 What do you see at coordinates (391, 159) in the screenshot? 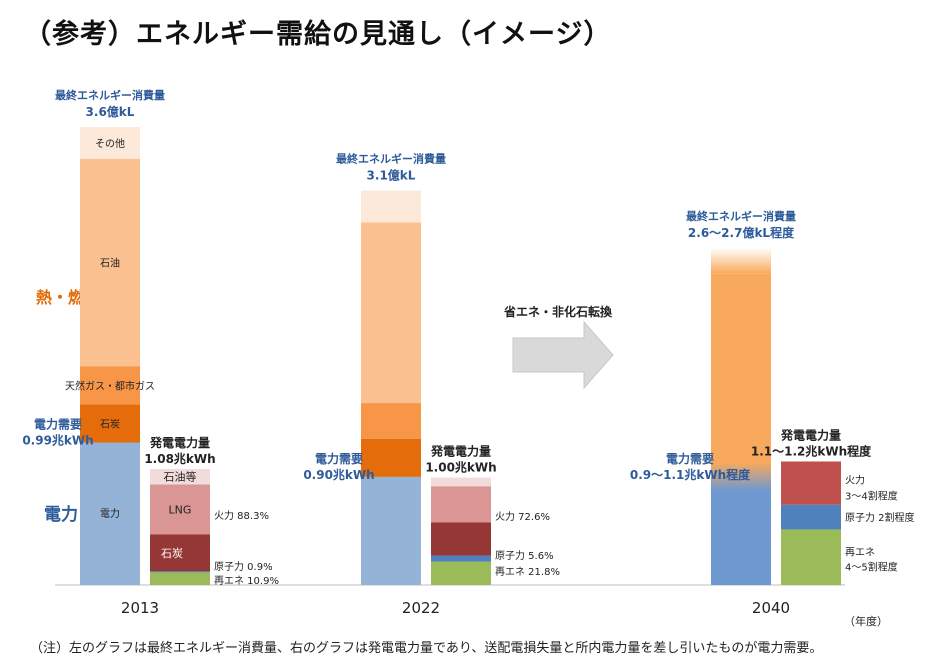
I see `total-label-2022: 最終エネルギー消費量` at bounding box center [391, 159].